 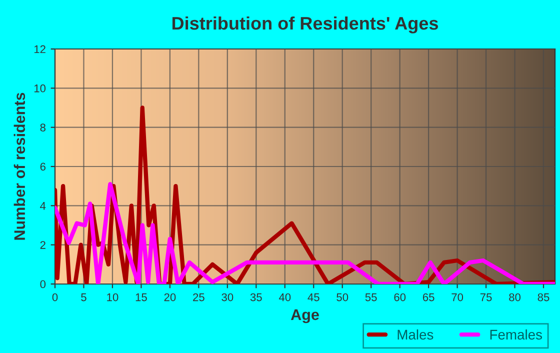 What do you see at coordinates (43, 166) in the screenshot?
I see `y-tick-label: 6` at bounding box center [43, 166].